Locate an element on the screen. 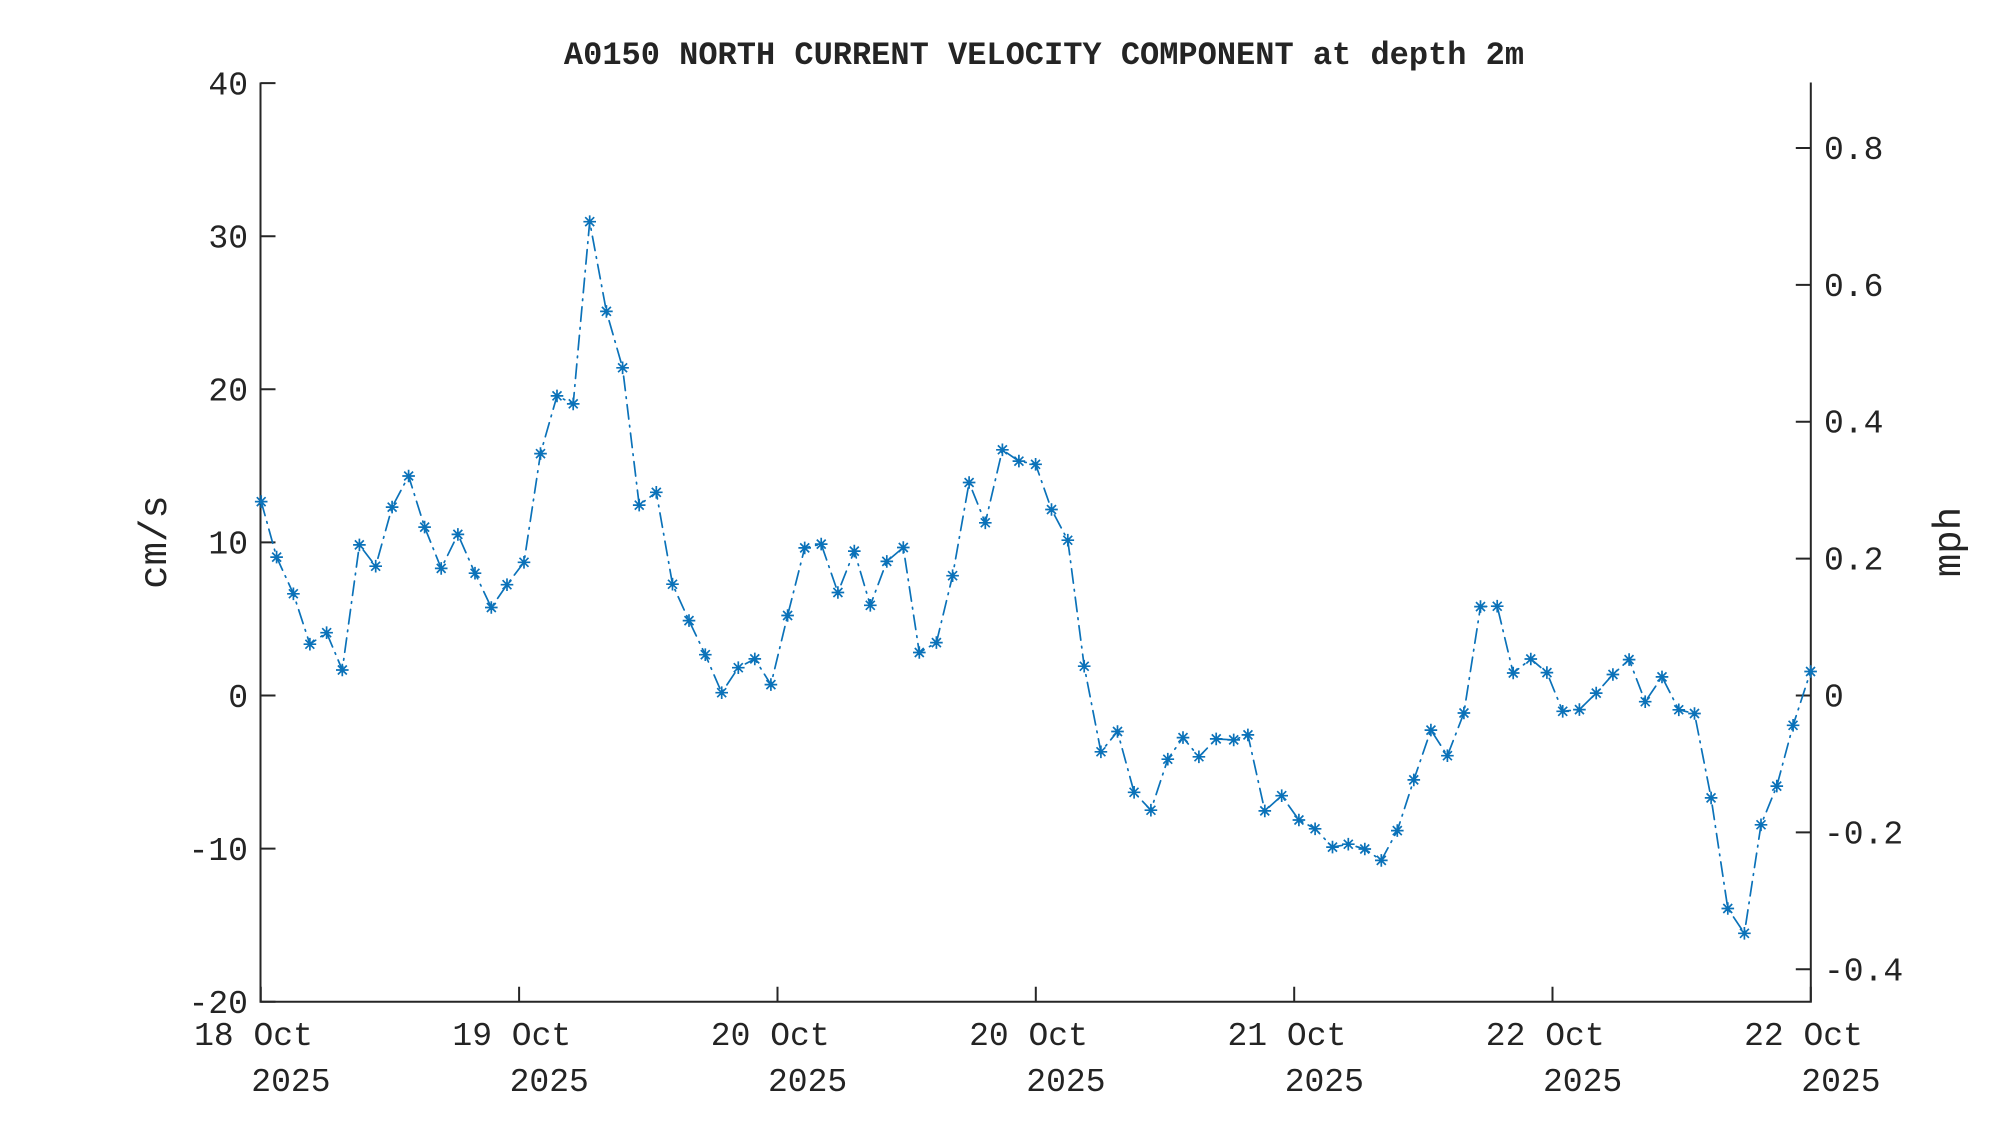 The image size is (2000, 1125). svg-text: 20 is located at coordinates (228, 392).